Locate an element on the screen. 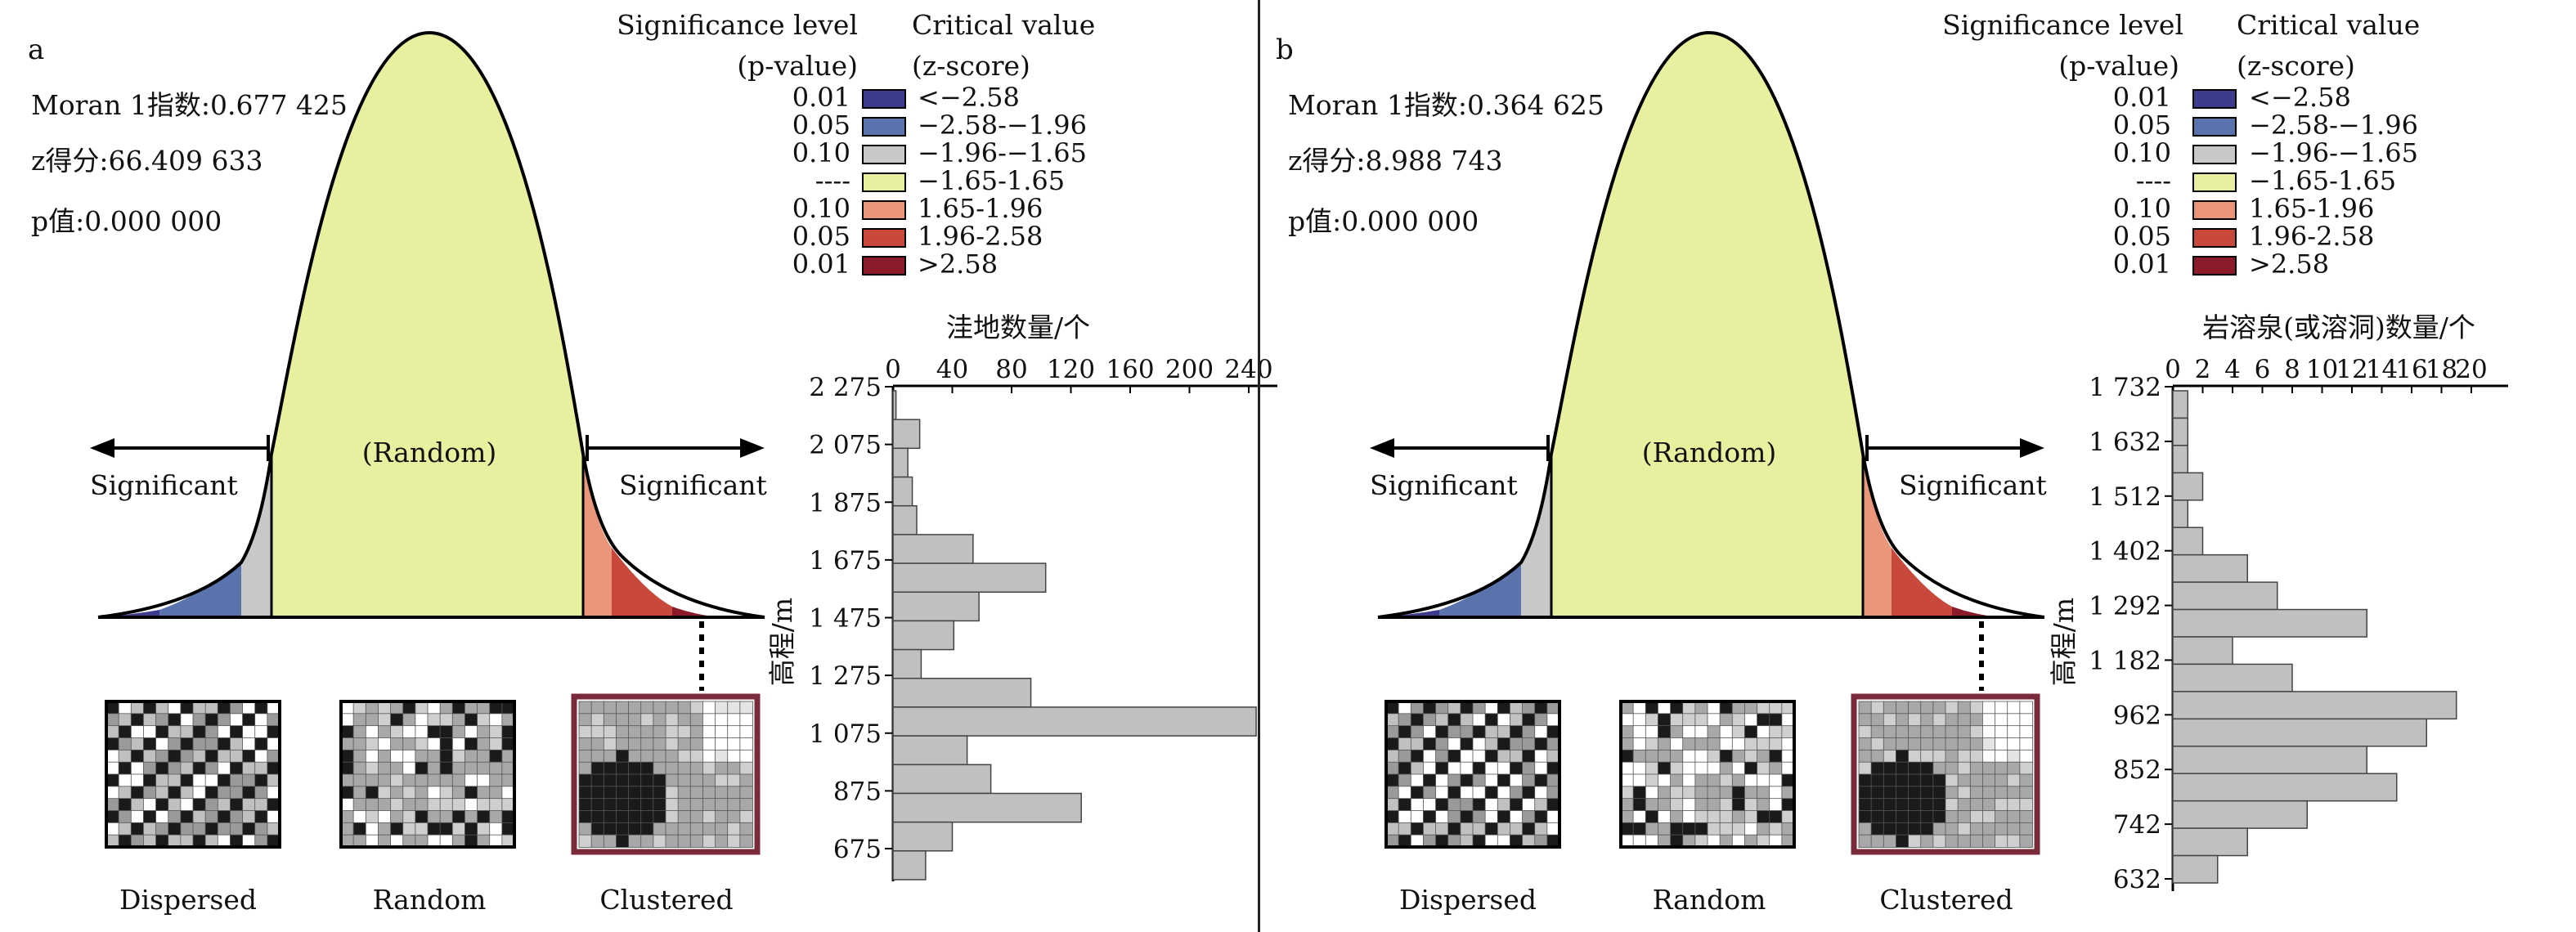  panel-a-label-clustered: Clustered is located at coordinates (666, 900).